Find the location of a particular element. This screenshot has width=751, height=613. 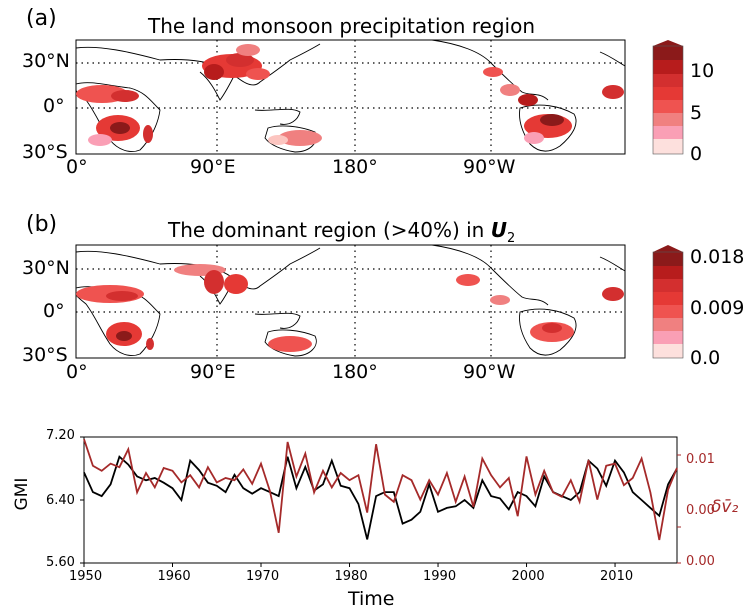

cbar-b-tick-max: 0.018 is located at coordinates (717, 257).